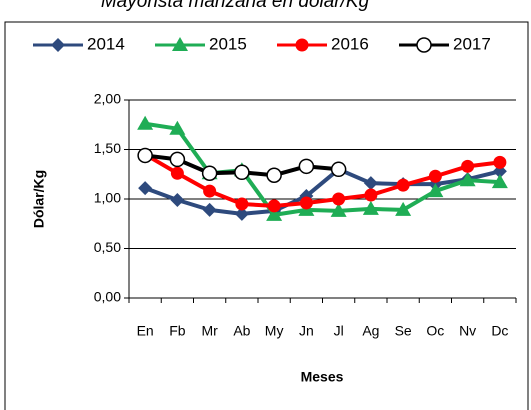  What do you see at coordinates (403, 331) in the screenshot?
I see `x-tick-label: Se` at bounding box center [403, 331].